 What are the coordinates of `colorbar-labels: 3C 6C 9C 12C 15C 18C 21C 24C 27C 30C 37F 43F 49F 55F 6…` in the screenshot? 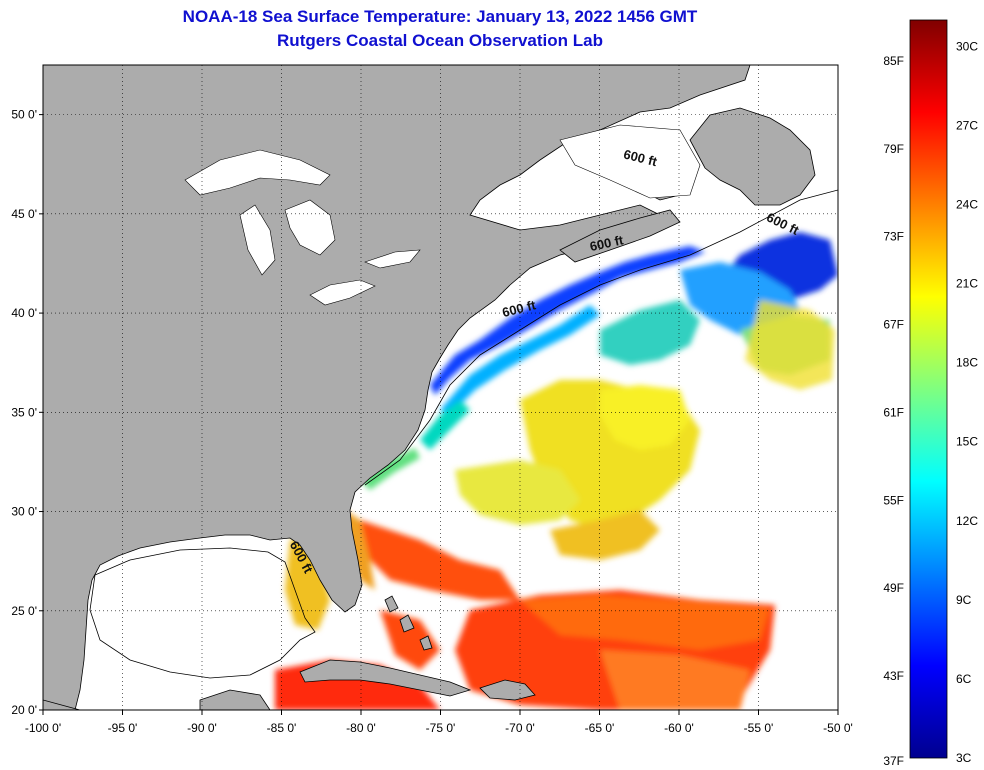 It's located at (930, 403).